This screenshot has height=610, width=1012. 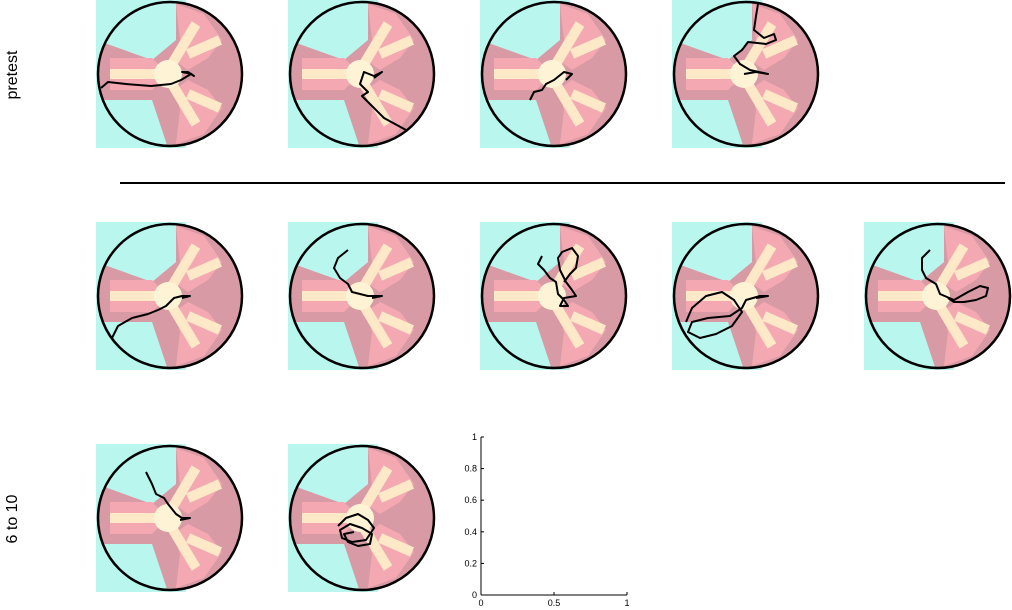 What do you see at coordinates (470, 469) in the screenshot?
I see `y-tick-label: 0.8` at bounding box center [470, 469].